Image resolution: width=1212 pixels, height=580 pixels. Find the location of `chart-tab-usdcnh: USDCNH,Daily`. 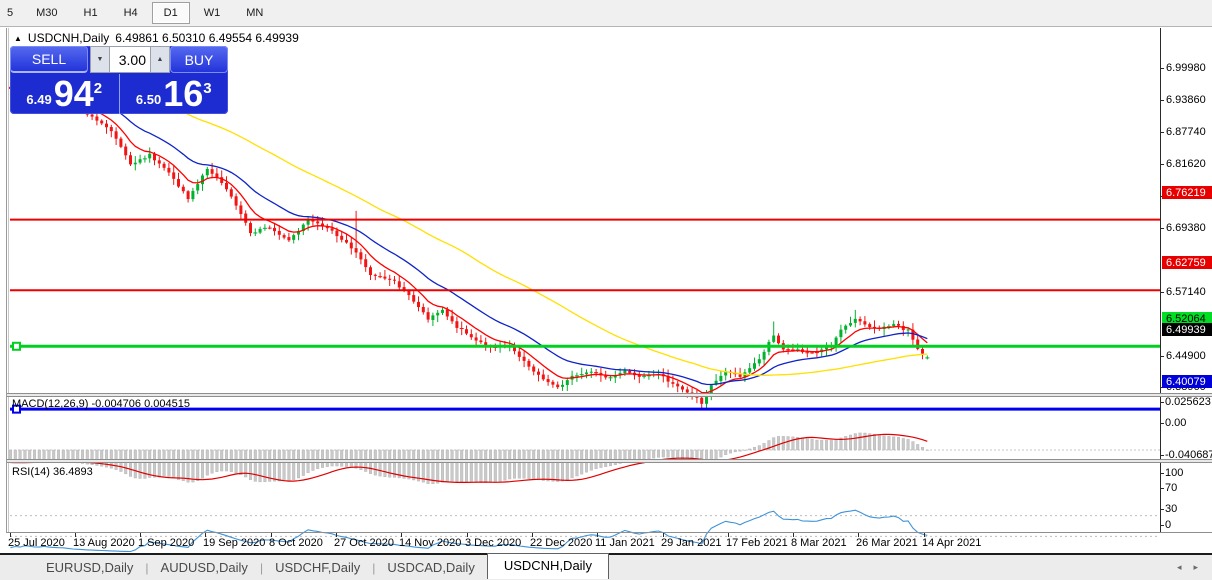

chart-tab-usdcnh: USDCNH,Daily is located at coordinates (547, 566).